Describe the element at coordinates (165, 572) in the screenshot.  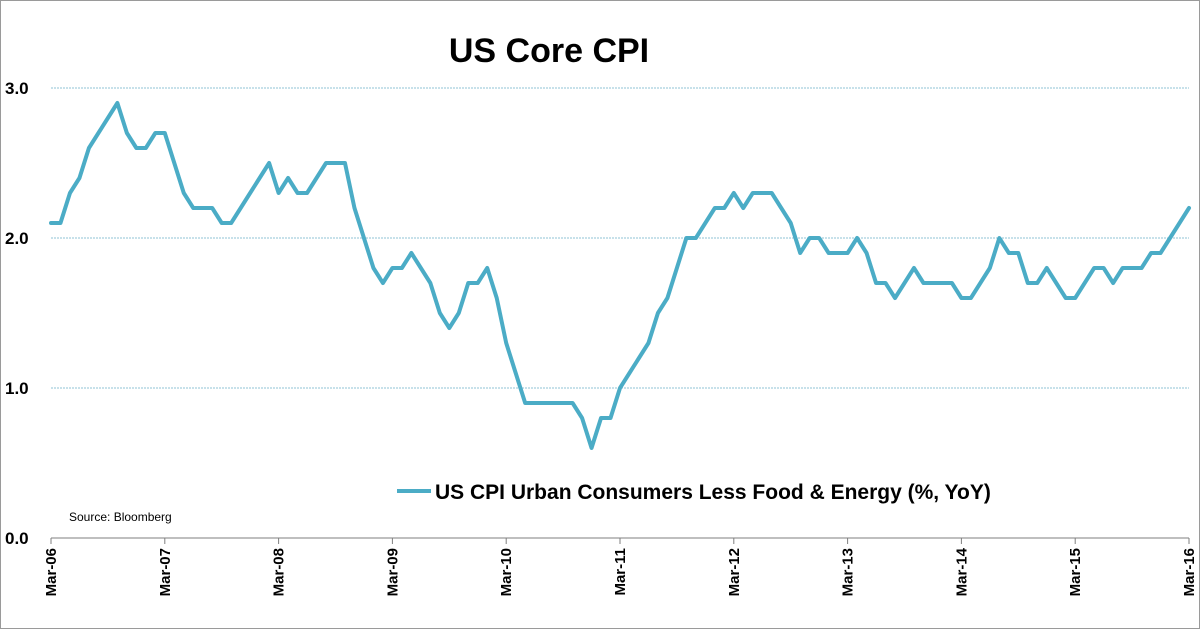
I see `x-tick-label: Mar-07` at that location.